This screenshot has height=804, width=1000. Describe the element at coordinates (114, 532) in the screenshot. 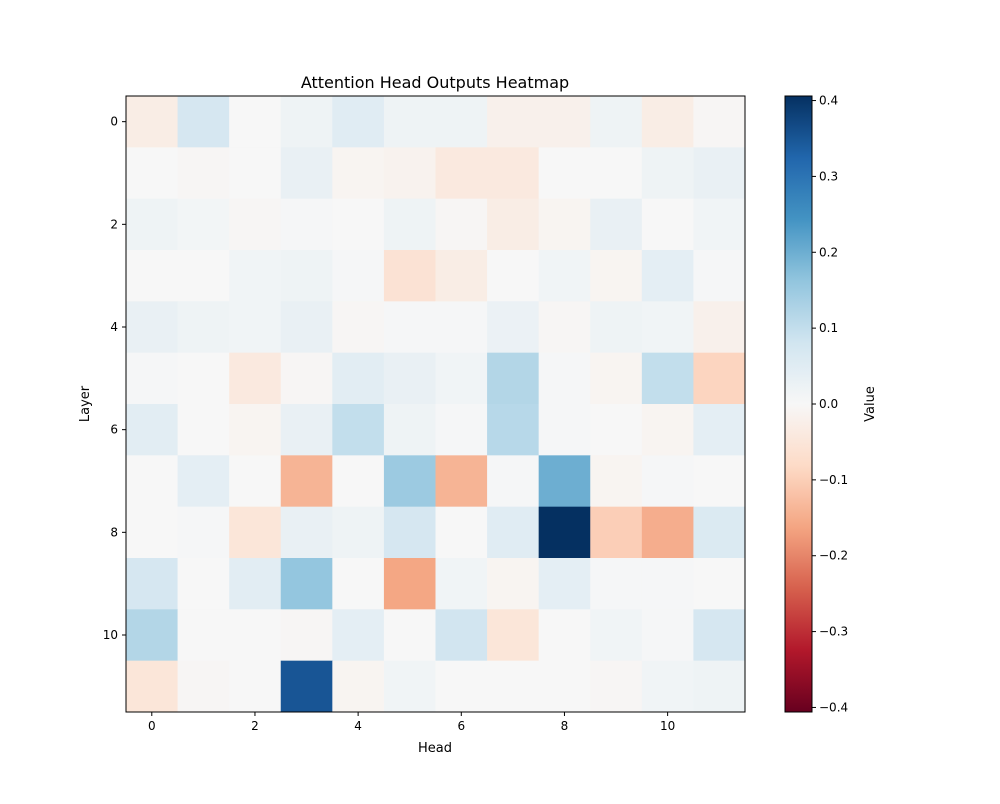

I see `y-tick-label: 8` at that location.